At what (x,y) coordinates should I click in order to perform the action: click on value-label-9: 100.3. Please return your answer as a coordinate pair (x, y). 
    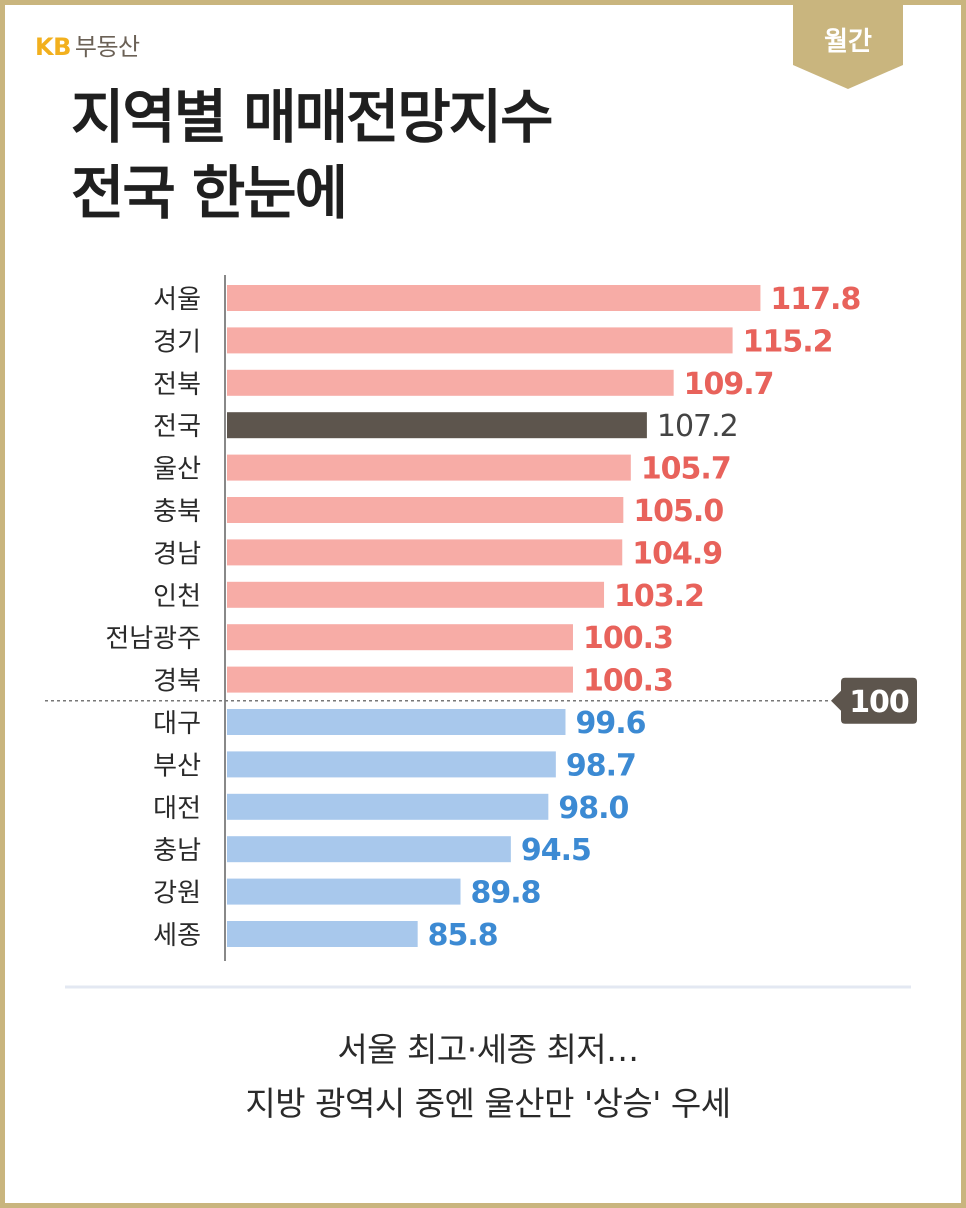
    Looking at the image, I should click on (628, 638).